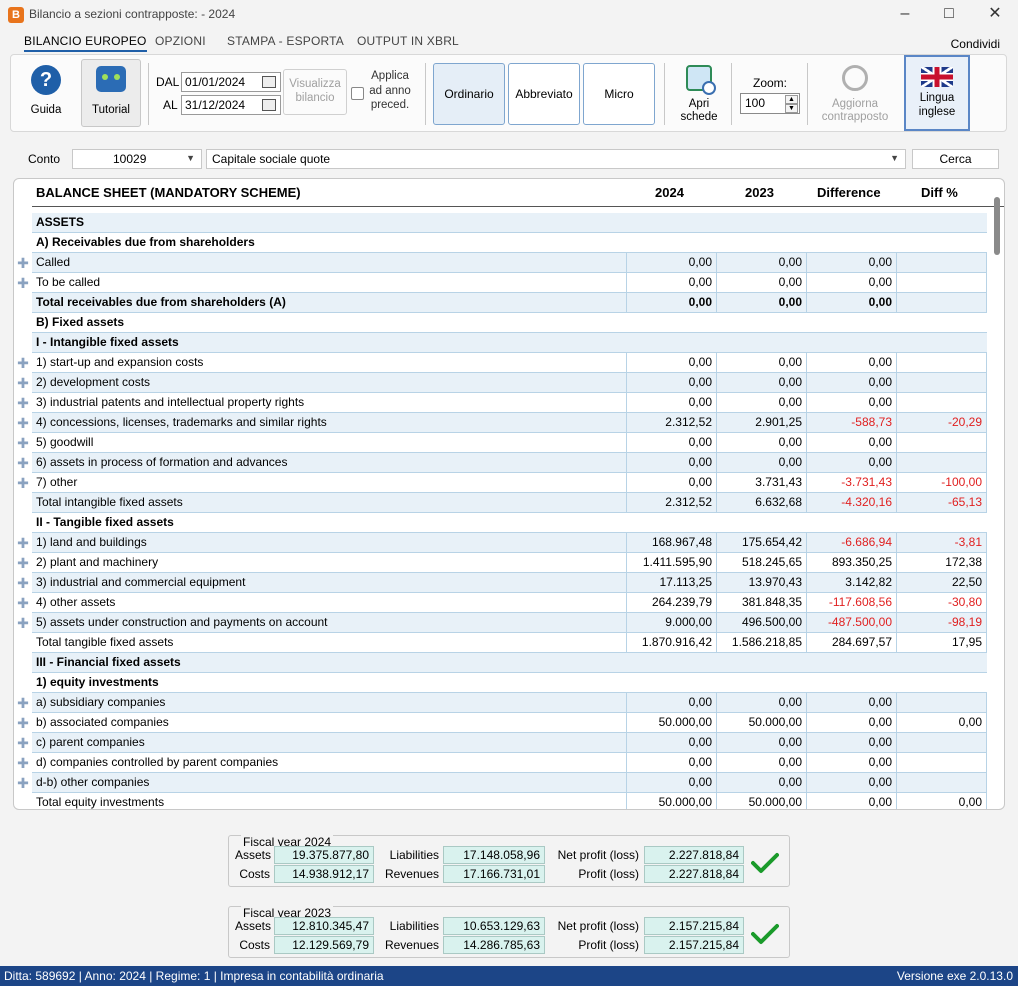  I want to click on micro-button: Micro, so click(619, 94).